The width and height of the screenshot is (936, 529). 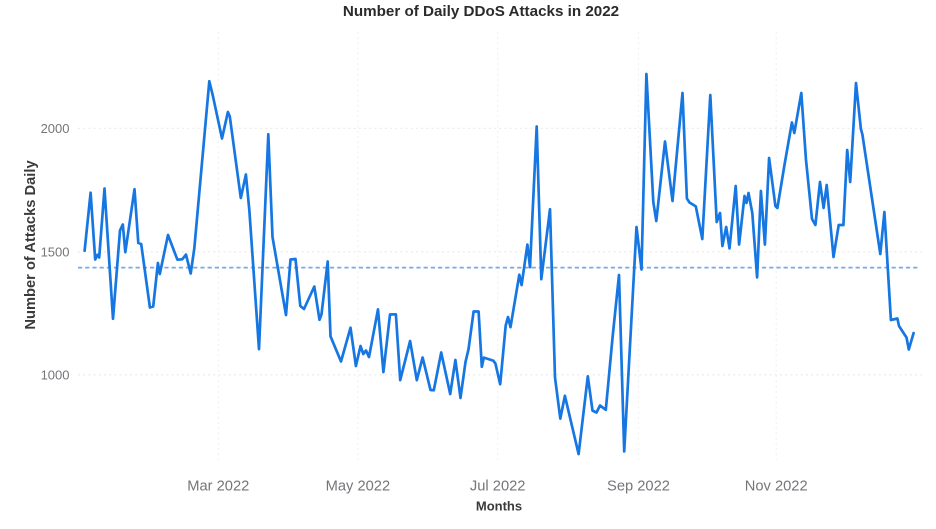 What do you see at coordinates (638, 487) in the screenshot?
I see `svg-text: Sep 2022` at bounding box center [638, 487].